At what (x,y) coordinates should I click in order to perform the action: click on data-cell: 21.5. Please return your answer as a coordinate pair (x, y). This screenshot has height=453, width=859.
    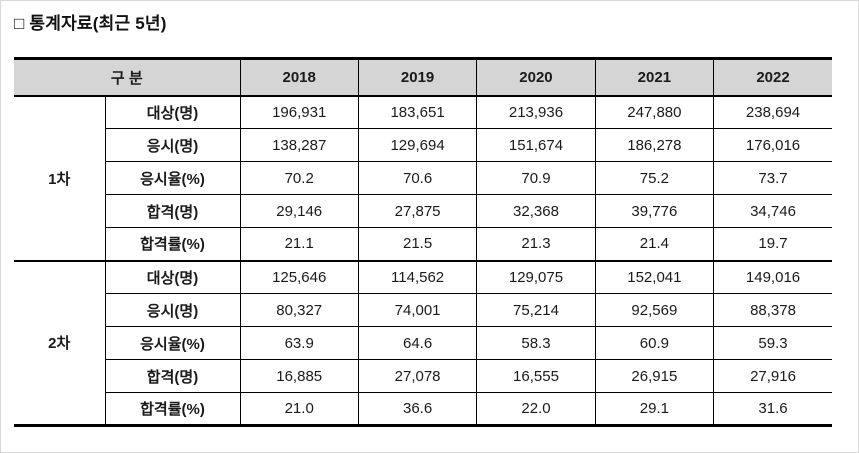
    Looking at the image, I should click on (417, 244).